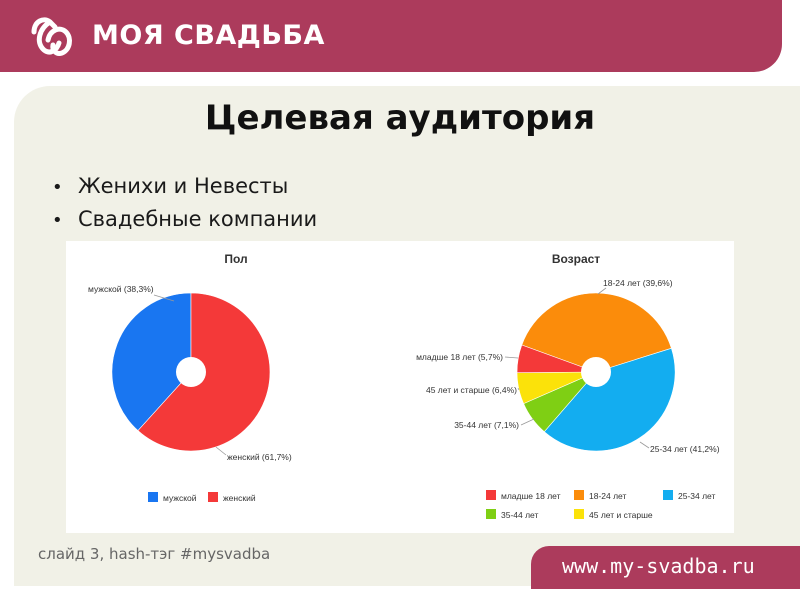 The height and width of the screenshot is (600, 800). I want to click on bullet-text: Свадебные компании, so click(198, 219).